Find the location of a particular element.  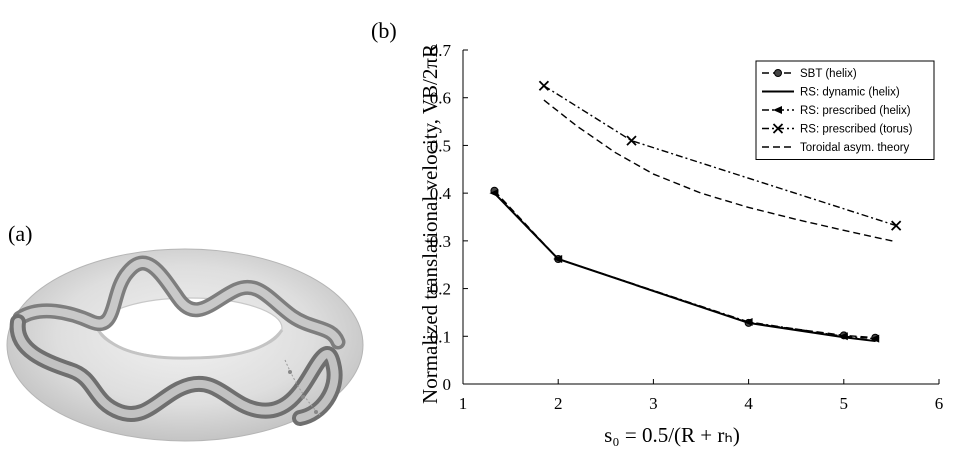

legend-item: RS: prescribed (helix) is located at coordinates (836, 111).